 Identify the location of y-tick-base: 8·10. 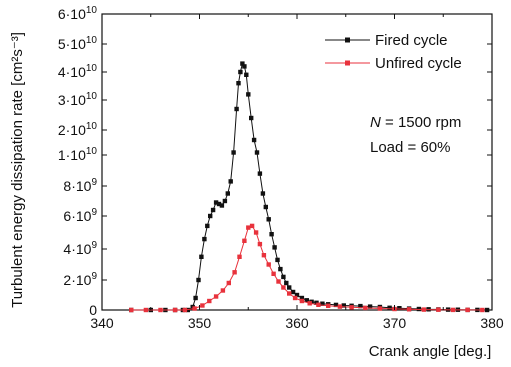
(77, 186).